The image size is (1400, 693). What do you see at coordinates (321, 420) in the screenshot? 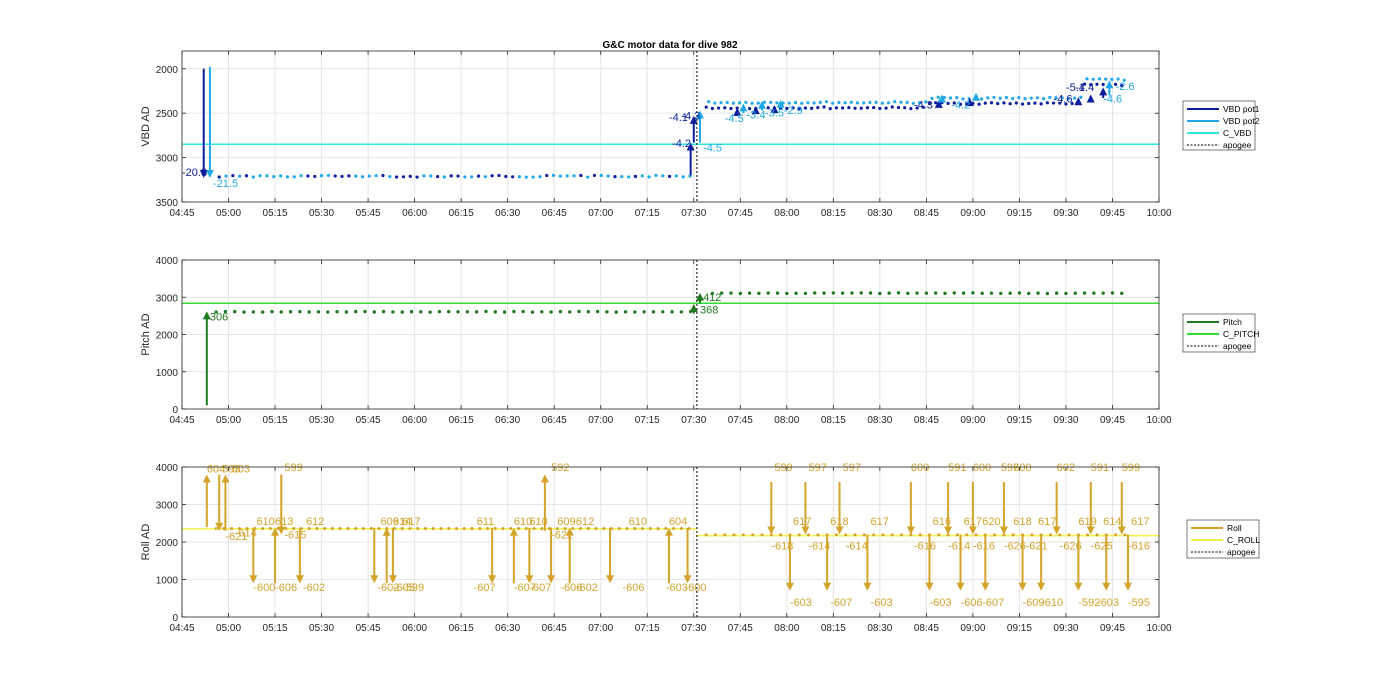
I see `pitch-xtick-label: 05:30` at bounding box center [321, 420].